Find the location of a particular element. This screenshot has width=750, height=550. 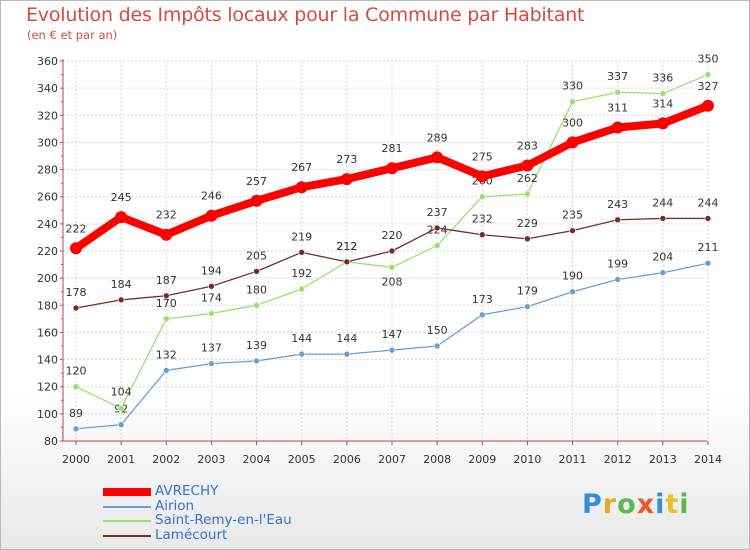

legend-swatch is located at coordinates (127, 535).